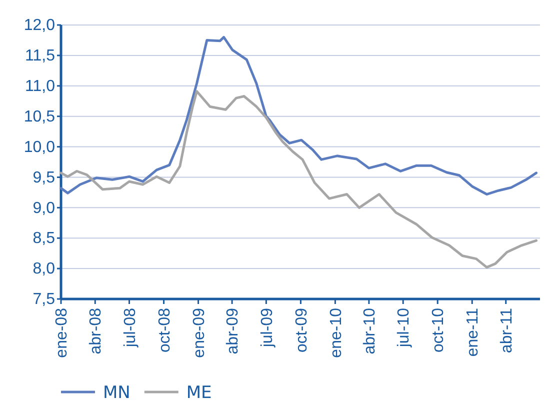 The image size is (550, 407). Describe the element at coordinates (404, 328) in the screenshot. I see `x-tick-label: jul-10` at that location.